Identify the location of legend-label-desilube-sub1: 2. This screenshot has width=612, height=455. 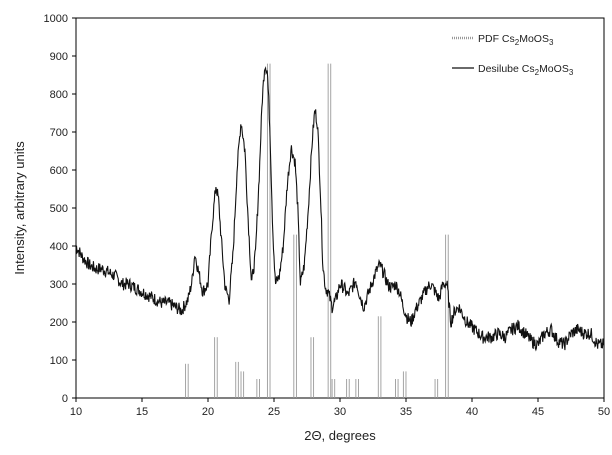
(537, 72).